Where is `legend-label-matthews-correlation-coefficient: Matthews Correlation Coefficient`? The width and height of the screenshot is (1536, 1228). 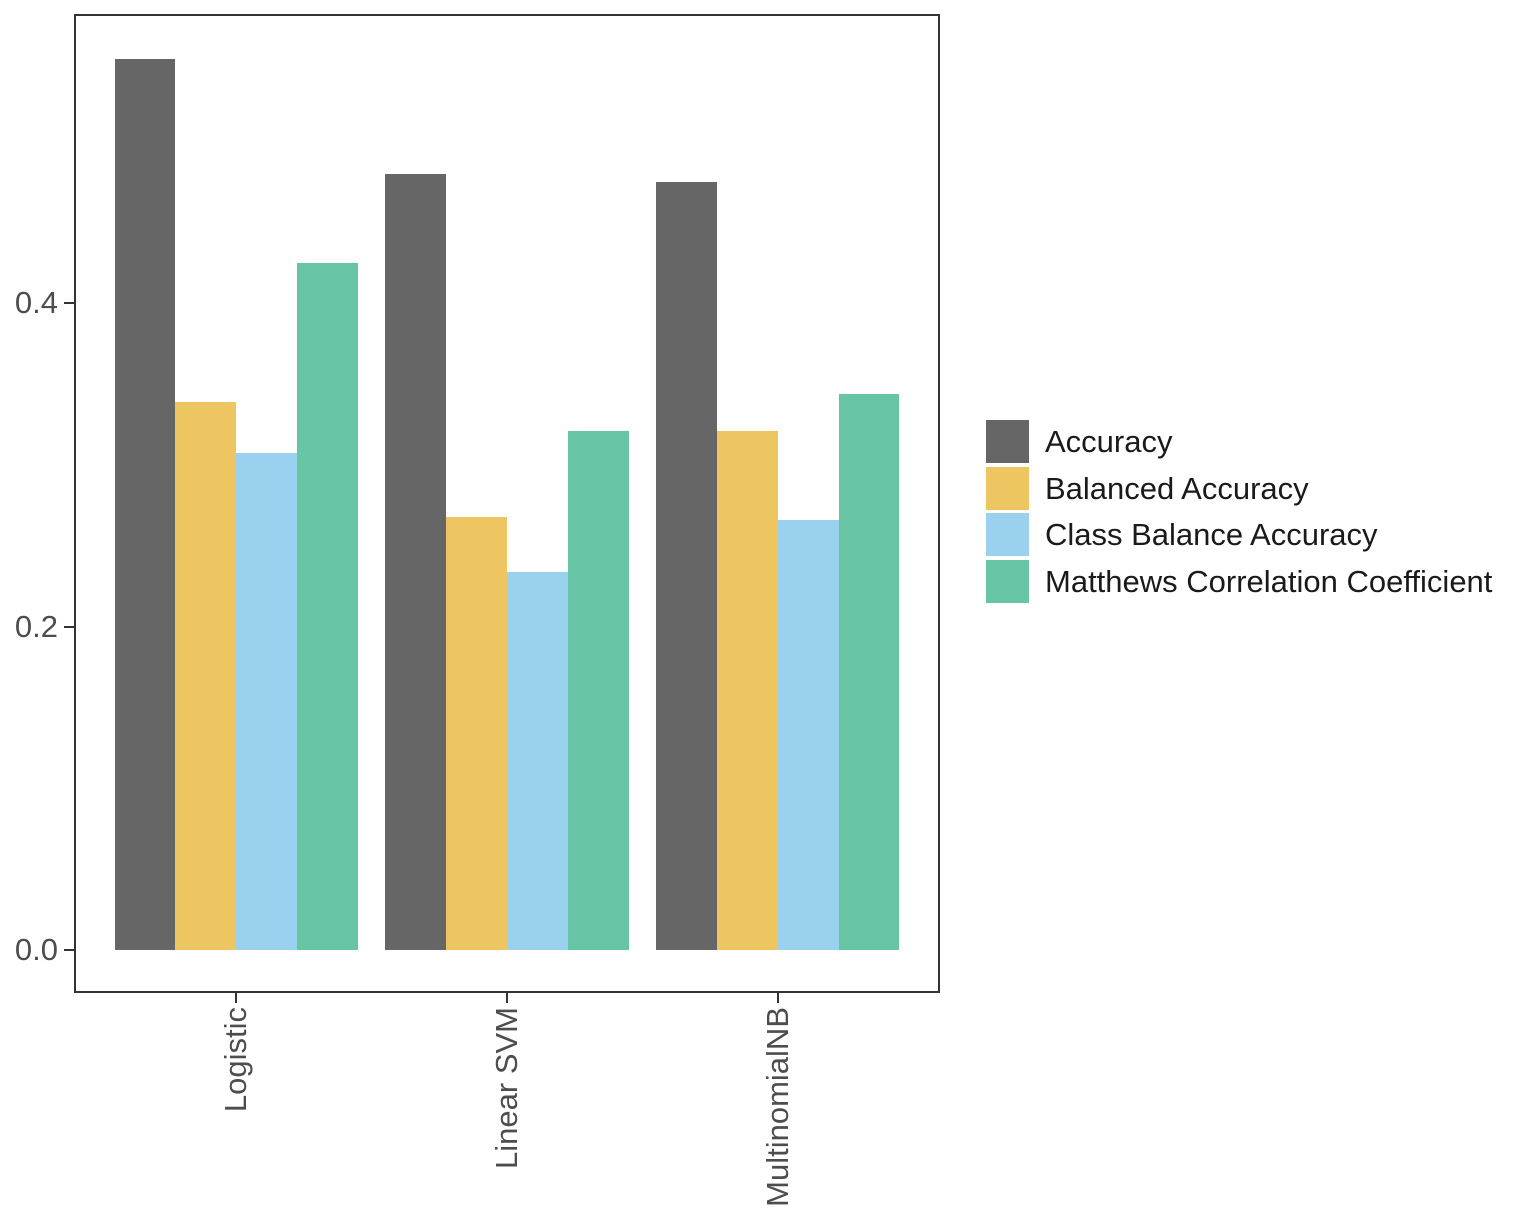 legend-label-matthews-correlation-coefficient: Matthews Correlation Coefficient is located at coordinates (1269, 581).